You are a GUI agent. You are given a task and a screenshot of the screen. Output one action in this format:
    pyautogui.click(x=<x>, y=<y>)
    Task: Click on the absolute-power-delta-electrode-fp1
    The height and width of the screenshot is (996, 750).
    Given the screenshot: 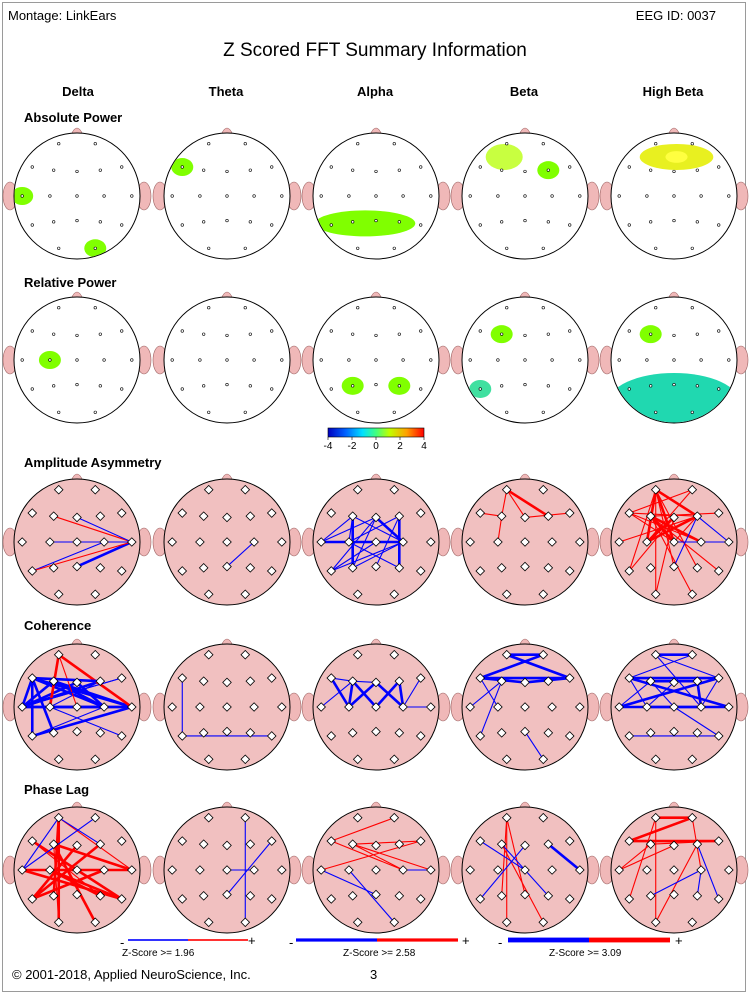 What is the action you would take?
    pyautogui.click(x=59, y=144)
    